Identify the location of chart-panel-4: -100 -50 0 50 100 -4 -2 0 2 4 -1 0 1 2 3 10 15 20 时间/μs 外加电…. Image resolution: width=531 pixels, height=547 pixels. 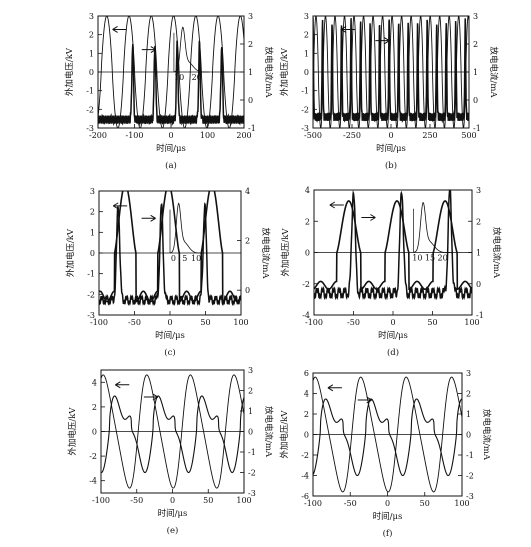
(391, 272).